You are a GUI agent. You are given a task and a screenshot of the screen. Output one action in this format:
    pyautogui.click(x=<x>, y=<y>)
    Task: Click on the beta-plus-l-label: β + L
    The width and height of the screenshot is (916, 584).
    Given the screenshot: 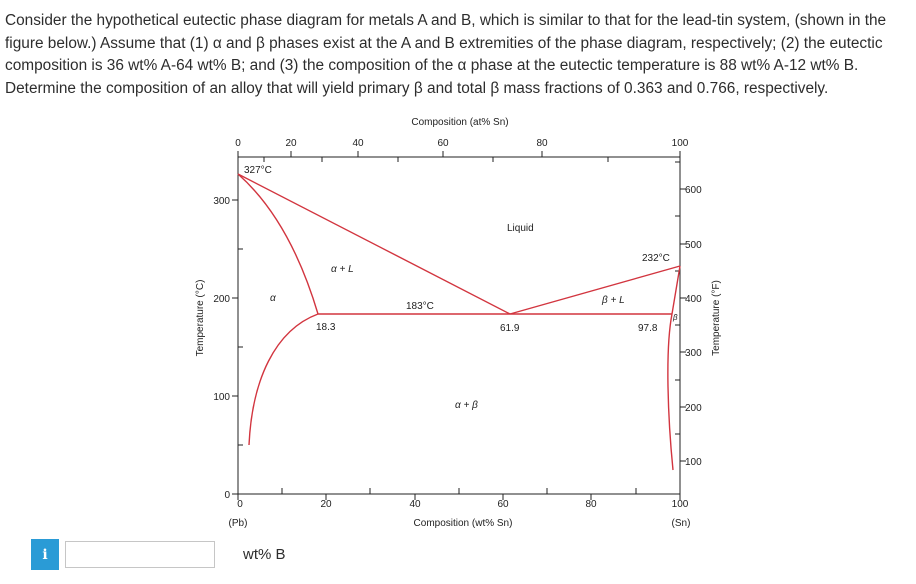 What is the action you would take?
    pyautogui.click(x=613, y=300)
    